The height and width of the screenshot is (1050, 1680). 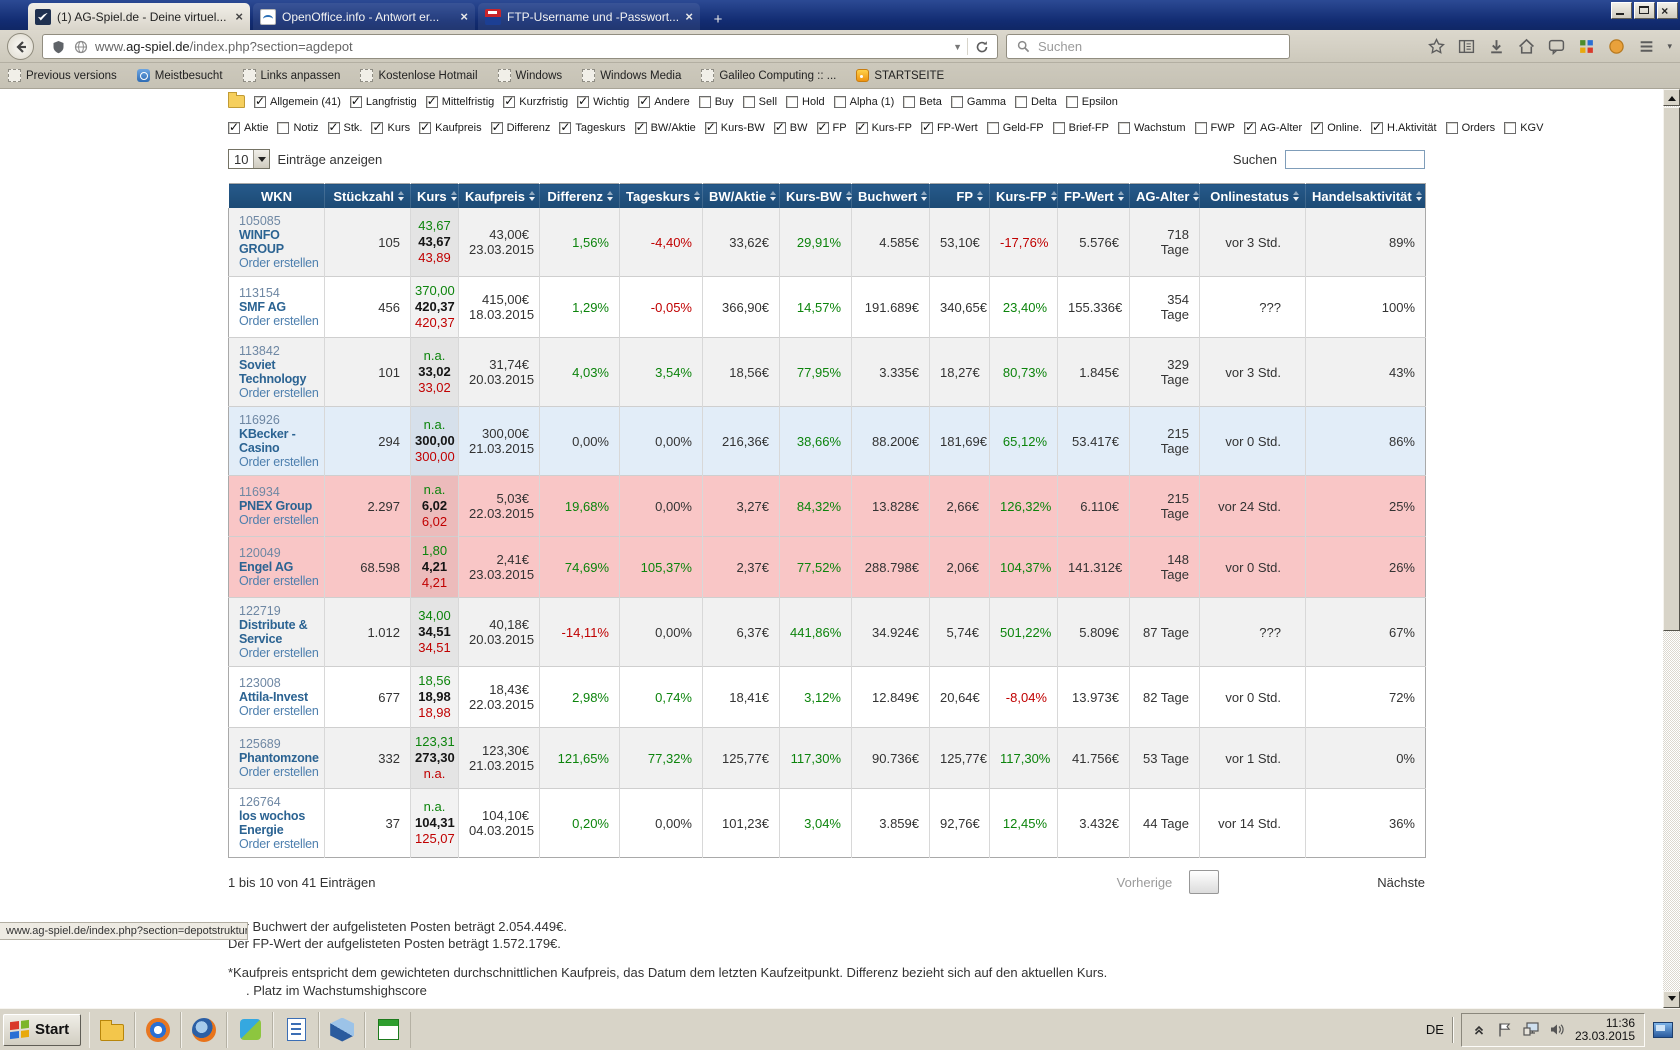 What do you see at coordinates (1531, 1029) in the screenshot?
I see `network-icon` at bounding box center [1531, 1029].